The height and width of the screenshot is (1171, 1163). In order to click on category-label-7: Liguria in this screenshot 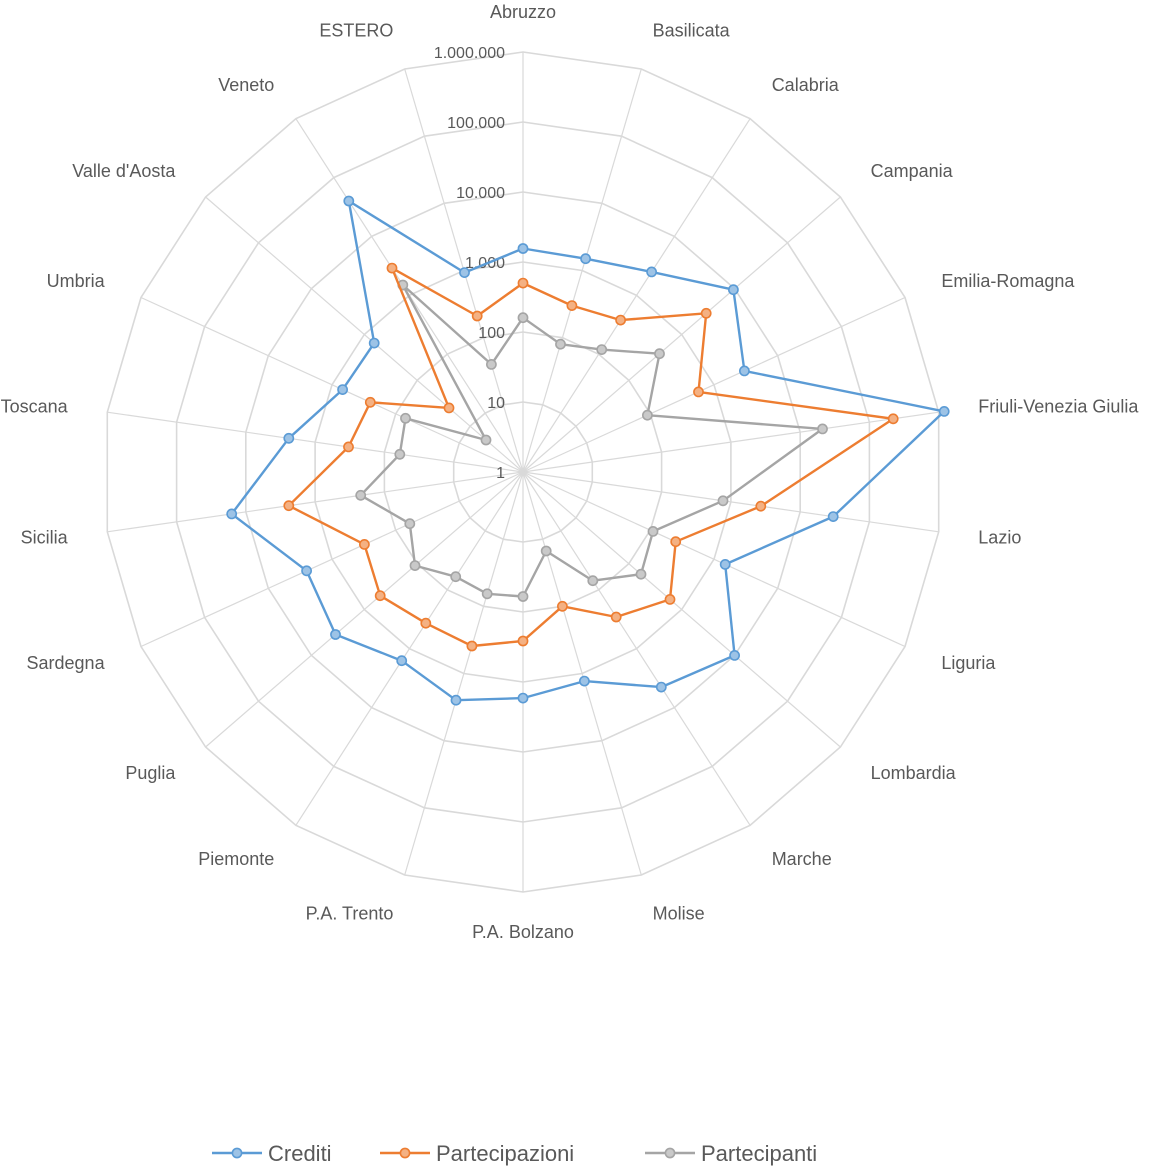, I will do `click(968, 663)`.